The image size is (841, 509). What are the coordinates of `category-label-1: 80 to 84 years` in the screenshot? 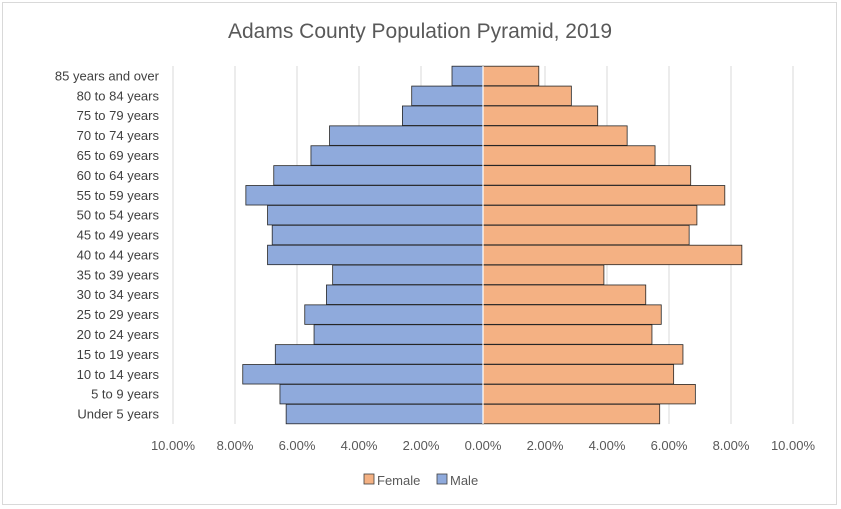 It's located at (118, 95).